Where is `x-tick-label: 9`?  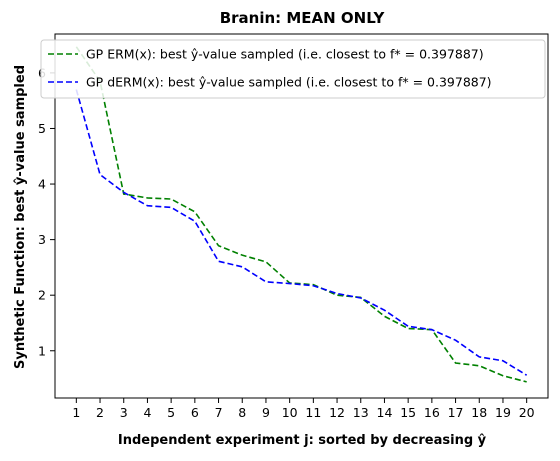
x-tick-label: 9 is located at coordinates (266, 412).